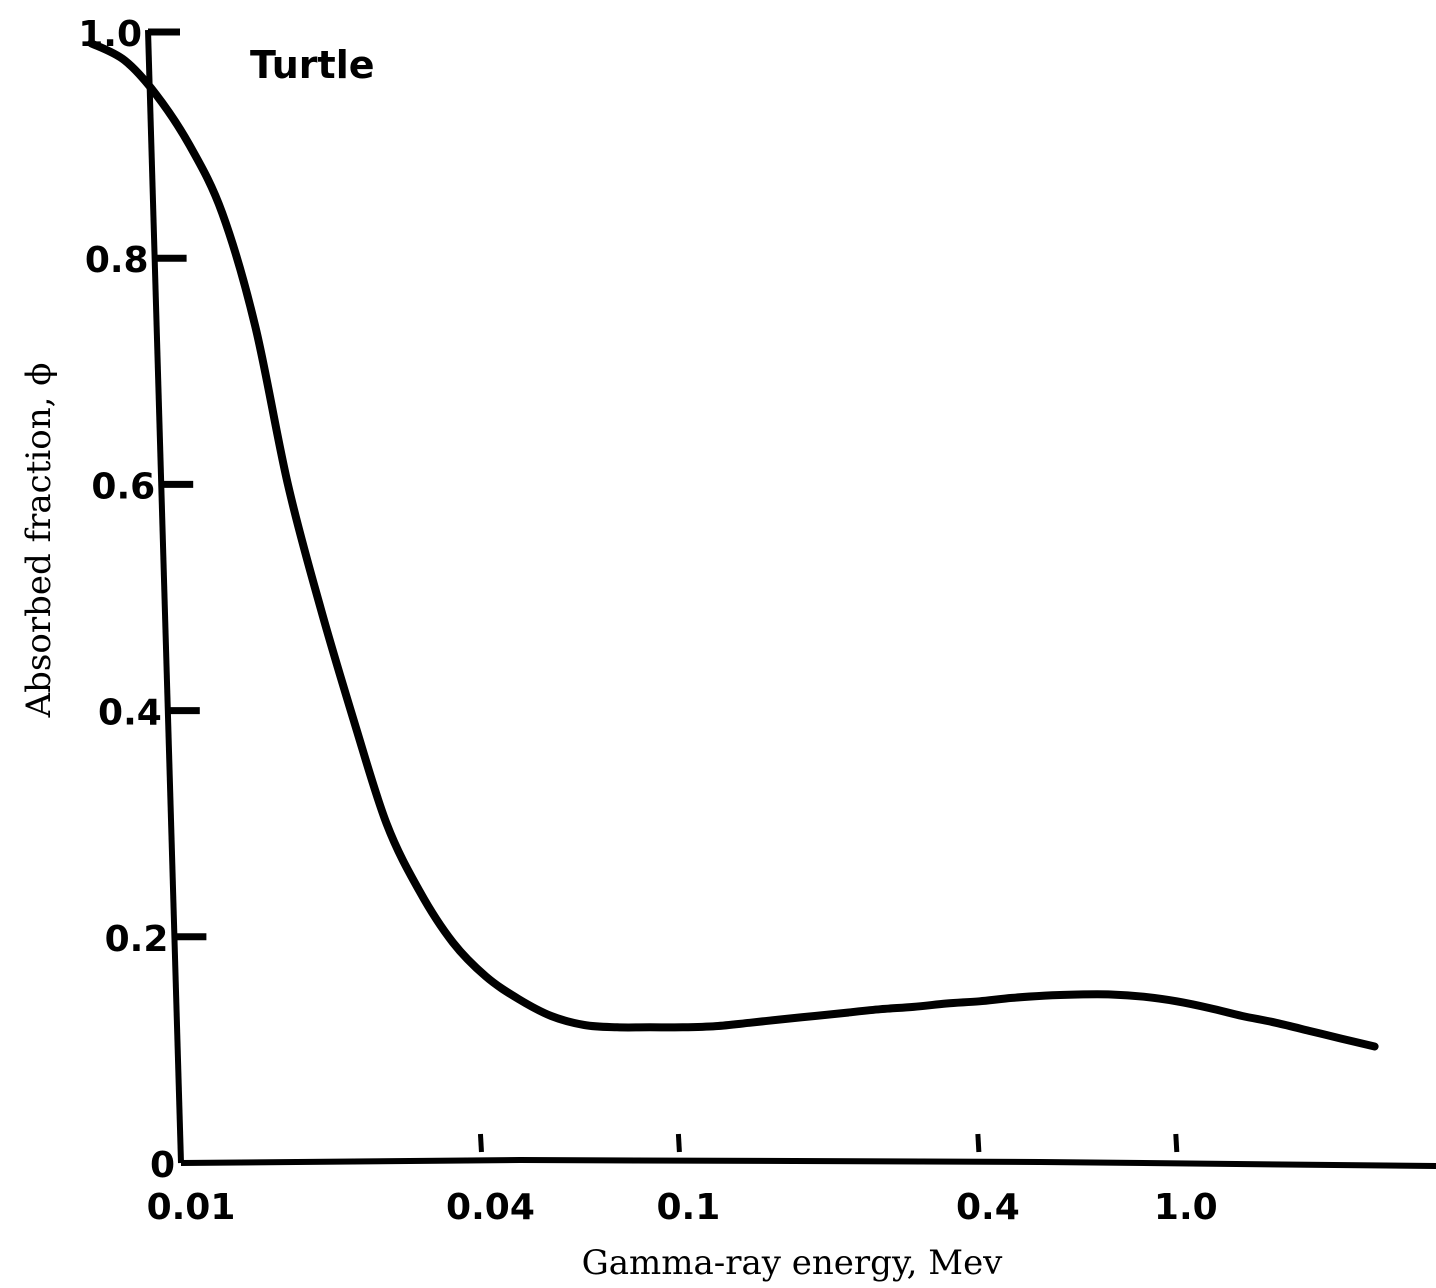 The height and width of the screenshot is (1288, 1436). I want to click on y-tick-label: 0.4, so click(130, 713).